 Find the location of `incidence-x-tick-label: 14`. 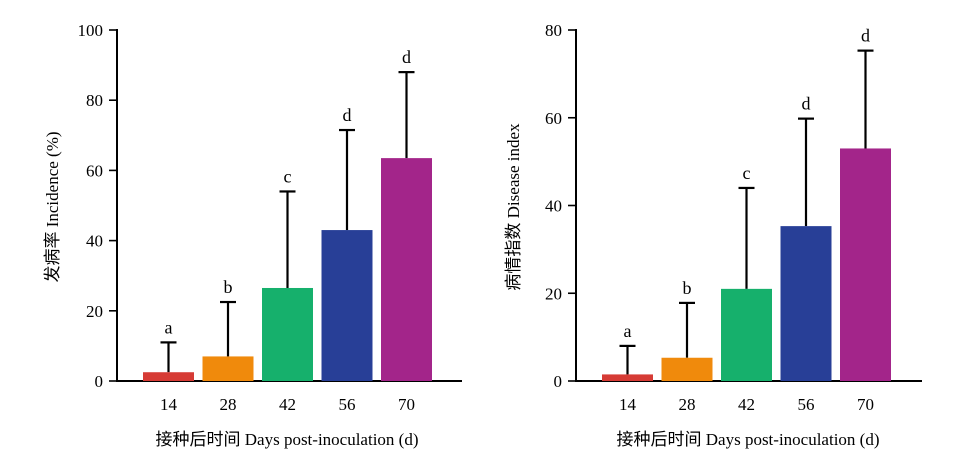

incidence-x-tick-label: 14 is located at coordinates (169, 404).